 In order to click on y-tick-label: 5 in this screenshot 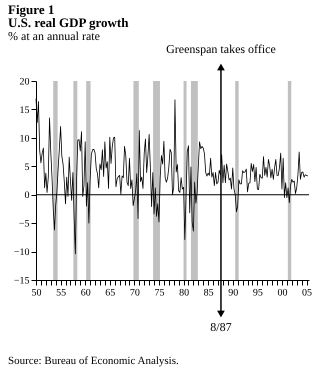, I will do `click(27, 167)`.